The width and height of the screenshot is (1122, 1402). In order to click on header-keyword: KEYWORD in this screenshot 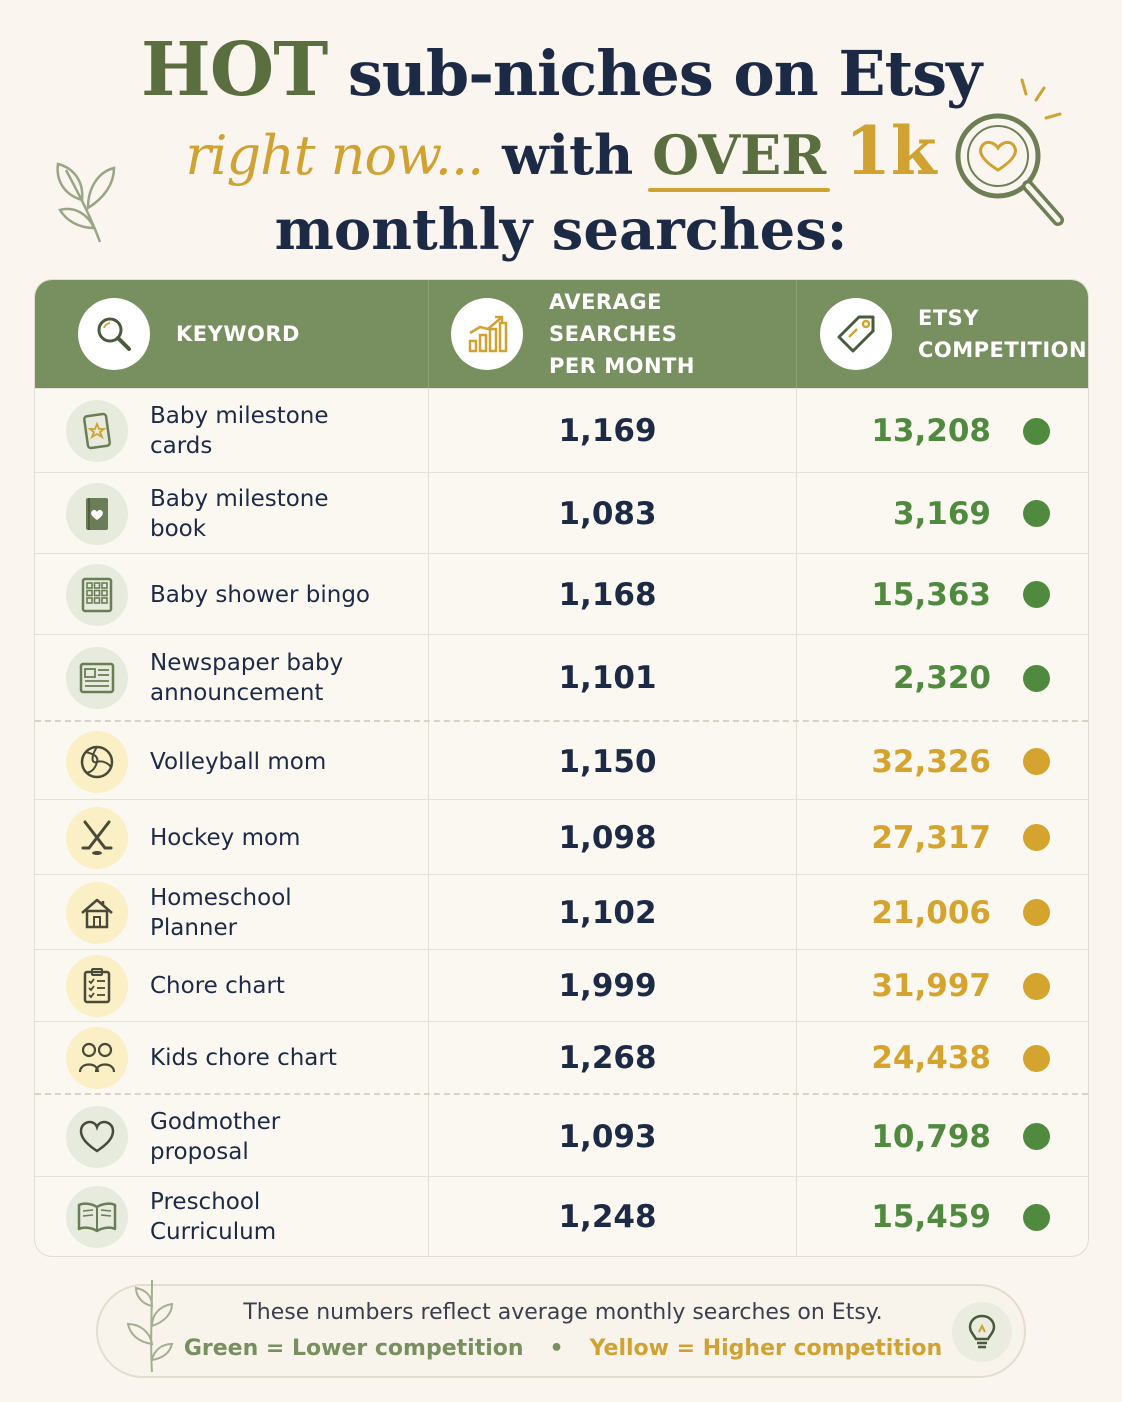, I will do `click(253, 334)`.